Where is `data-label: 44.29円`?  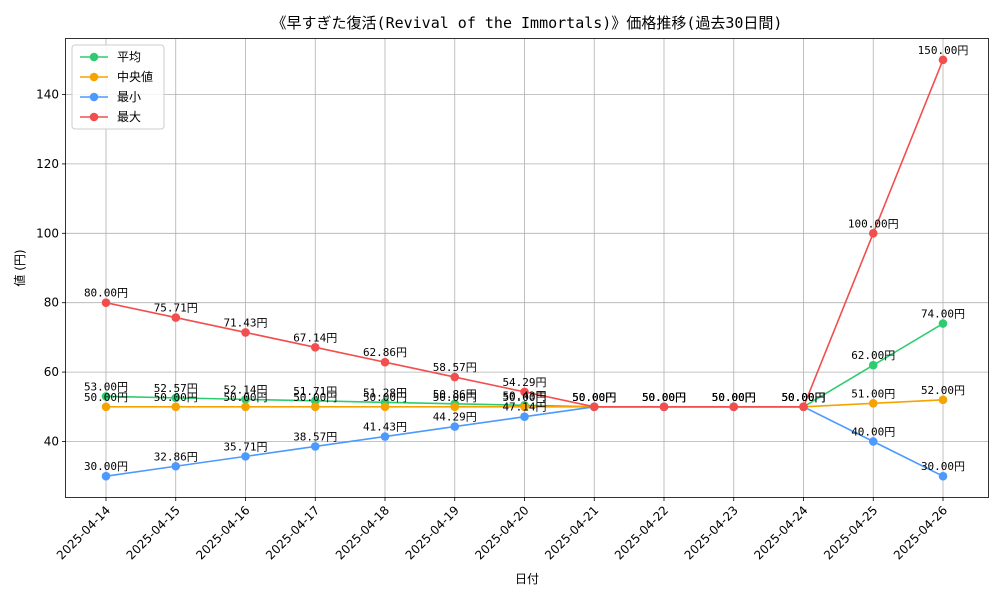 data-label: 44.29円 is located at coordinates (455, 417).